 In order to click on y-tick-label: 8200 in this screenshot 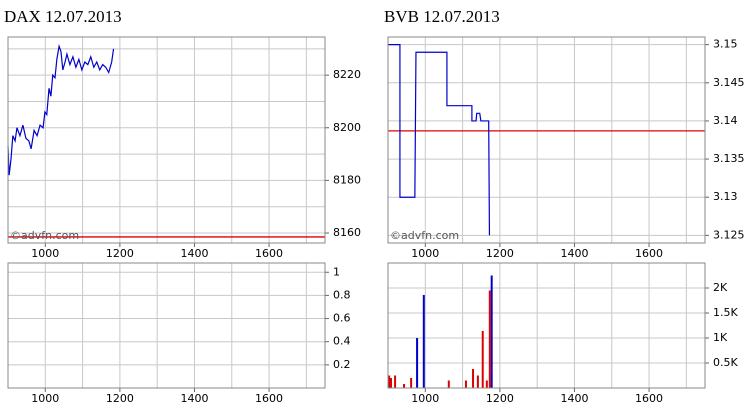, I will do `click(347, 127)`.